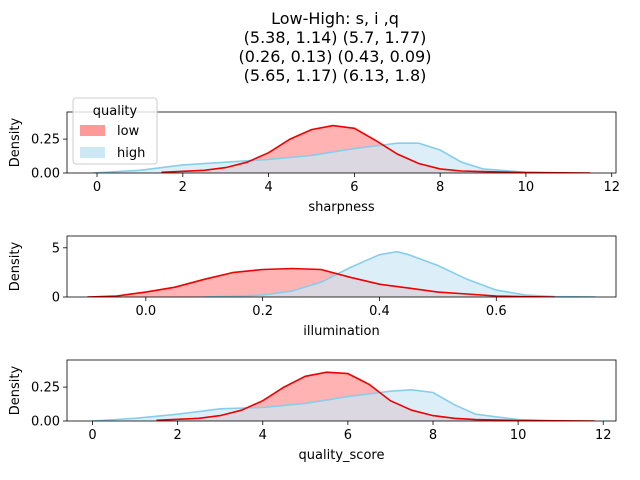  What do you see at coordinates (379, 311) in the screenshot?
I see `x-tick-label: 0.4` at bounding box center [379, 311].